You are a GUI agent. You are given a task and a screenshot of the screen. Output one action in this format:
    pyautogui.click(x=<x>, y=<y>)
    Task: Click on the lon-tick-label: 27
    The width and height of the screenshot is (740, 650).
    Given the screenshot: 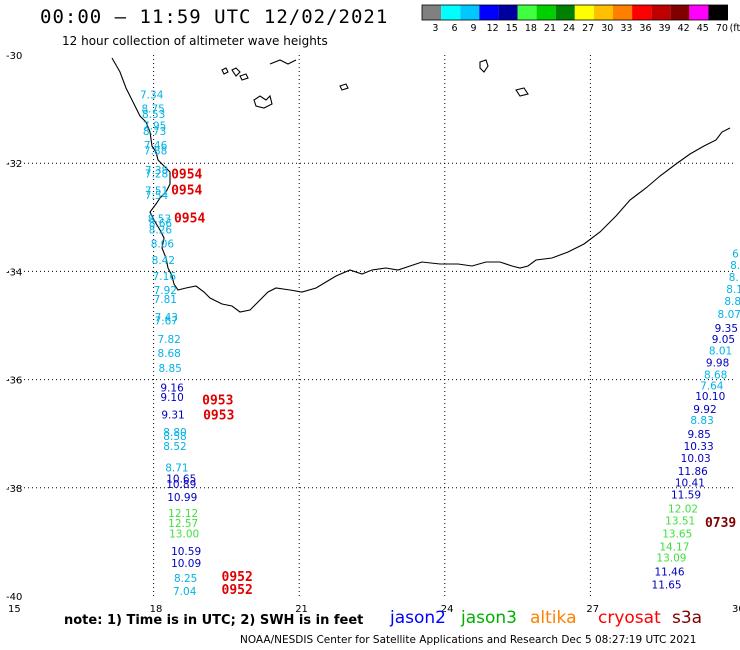 What is the action you would take?
    pyautogui.click(x=592, y=609)
    